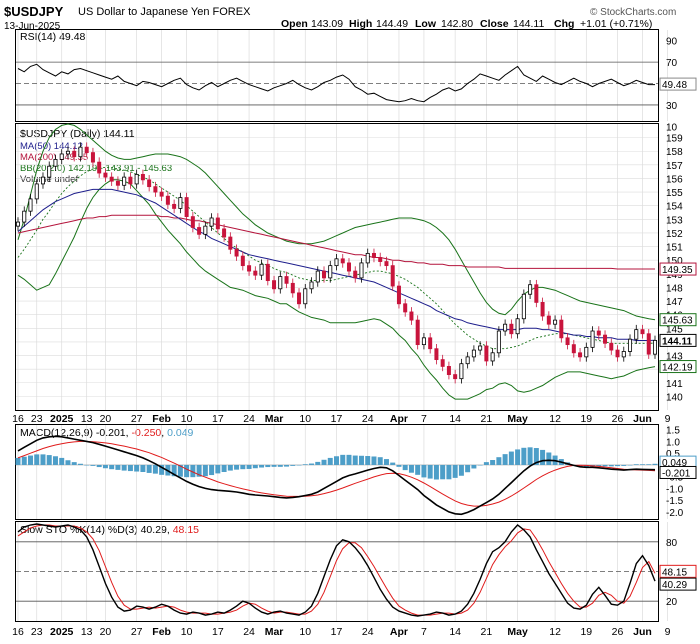  I want to click on price-tick: 143, so click(674, 357).